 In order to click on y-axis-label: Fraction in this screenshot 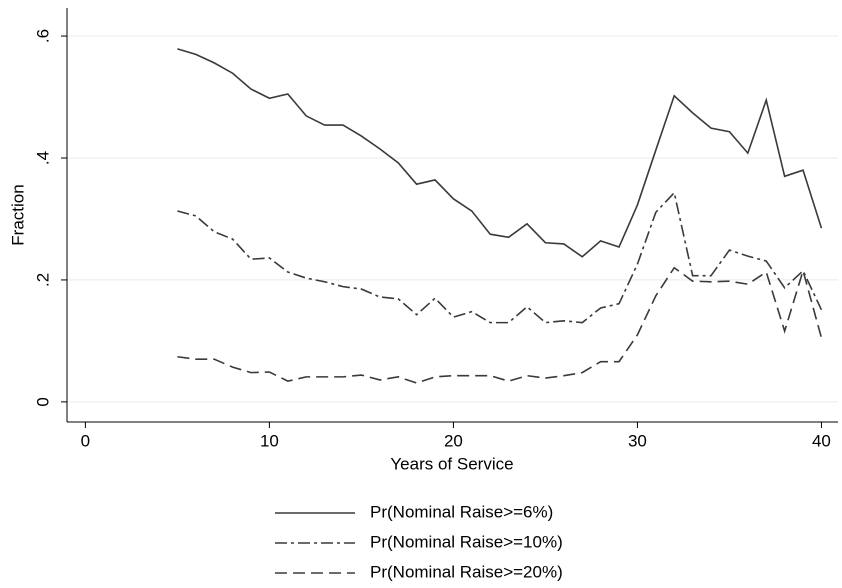, I will do `click(17, 214)`.